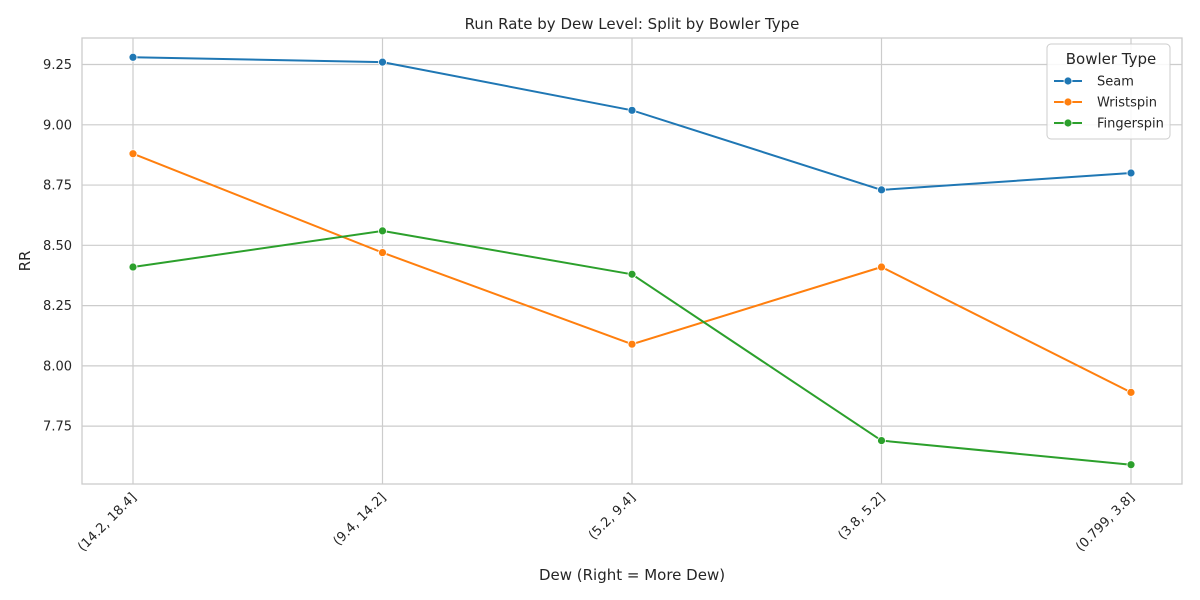  Describe the element at coordinates (1094, 82) in the screenshot. I see `legend-item-seam: Seam` at that location.